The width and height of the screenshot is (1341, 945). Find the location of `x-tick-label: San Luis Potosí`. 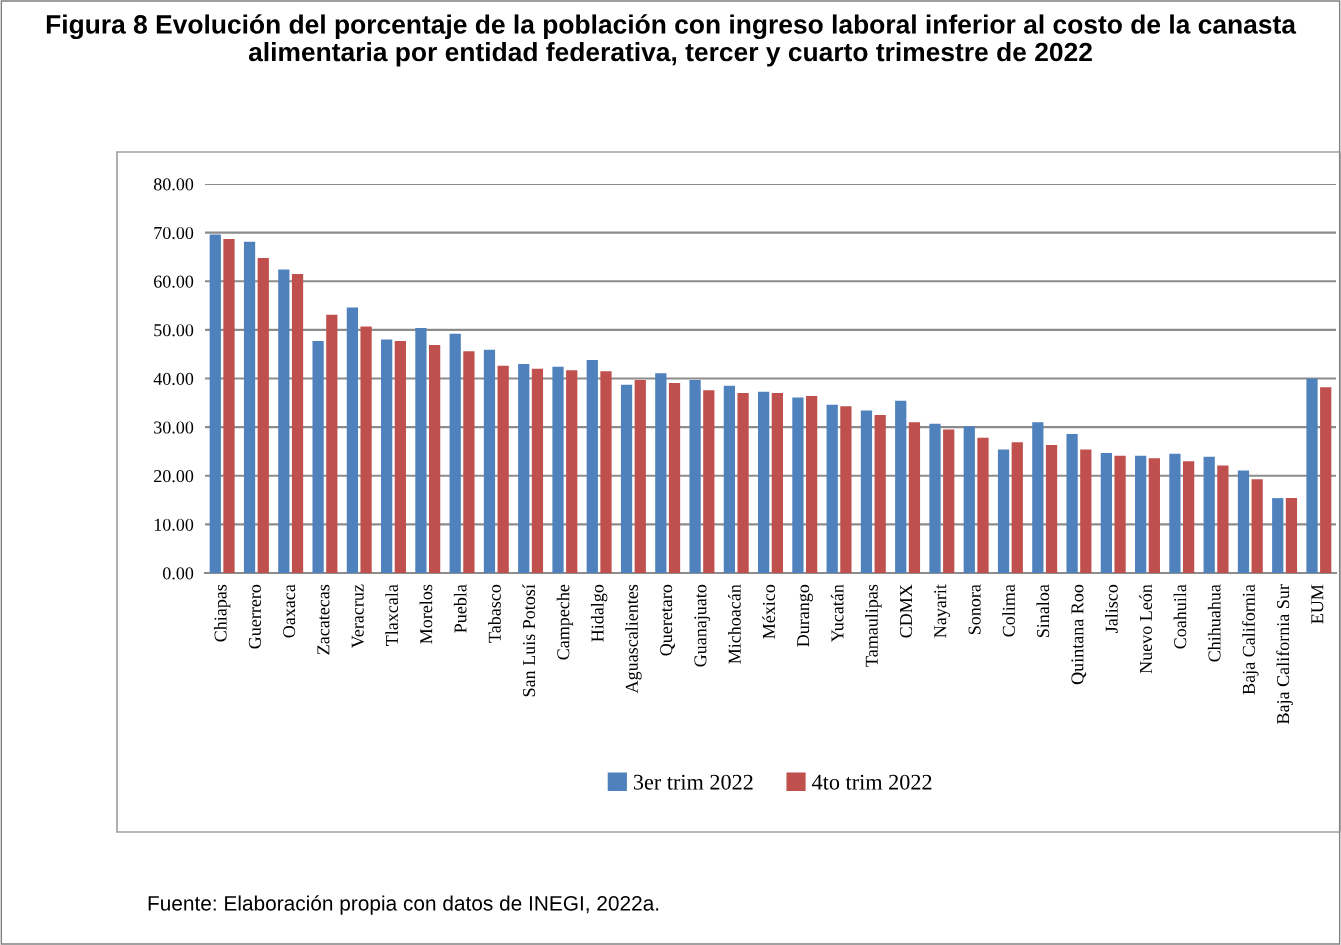

x-tick-label: San Luis Potosí is located at coordinates (529, 640).